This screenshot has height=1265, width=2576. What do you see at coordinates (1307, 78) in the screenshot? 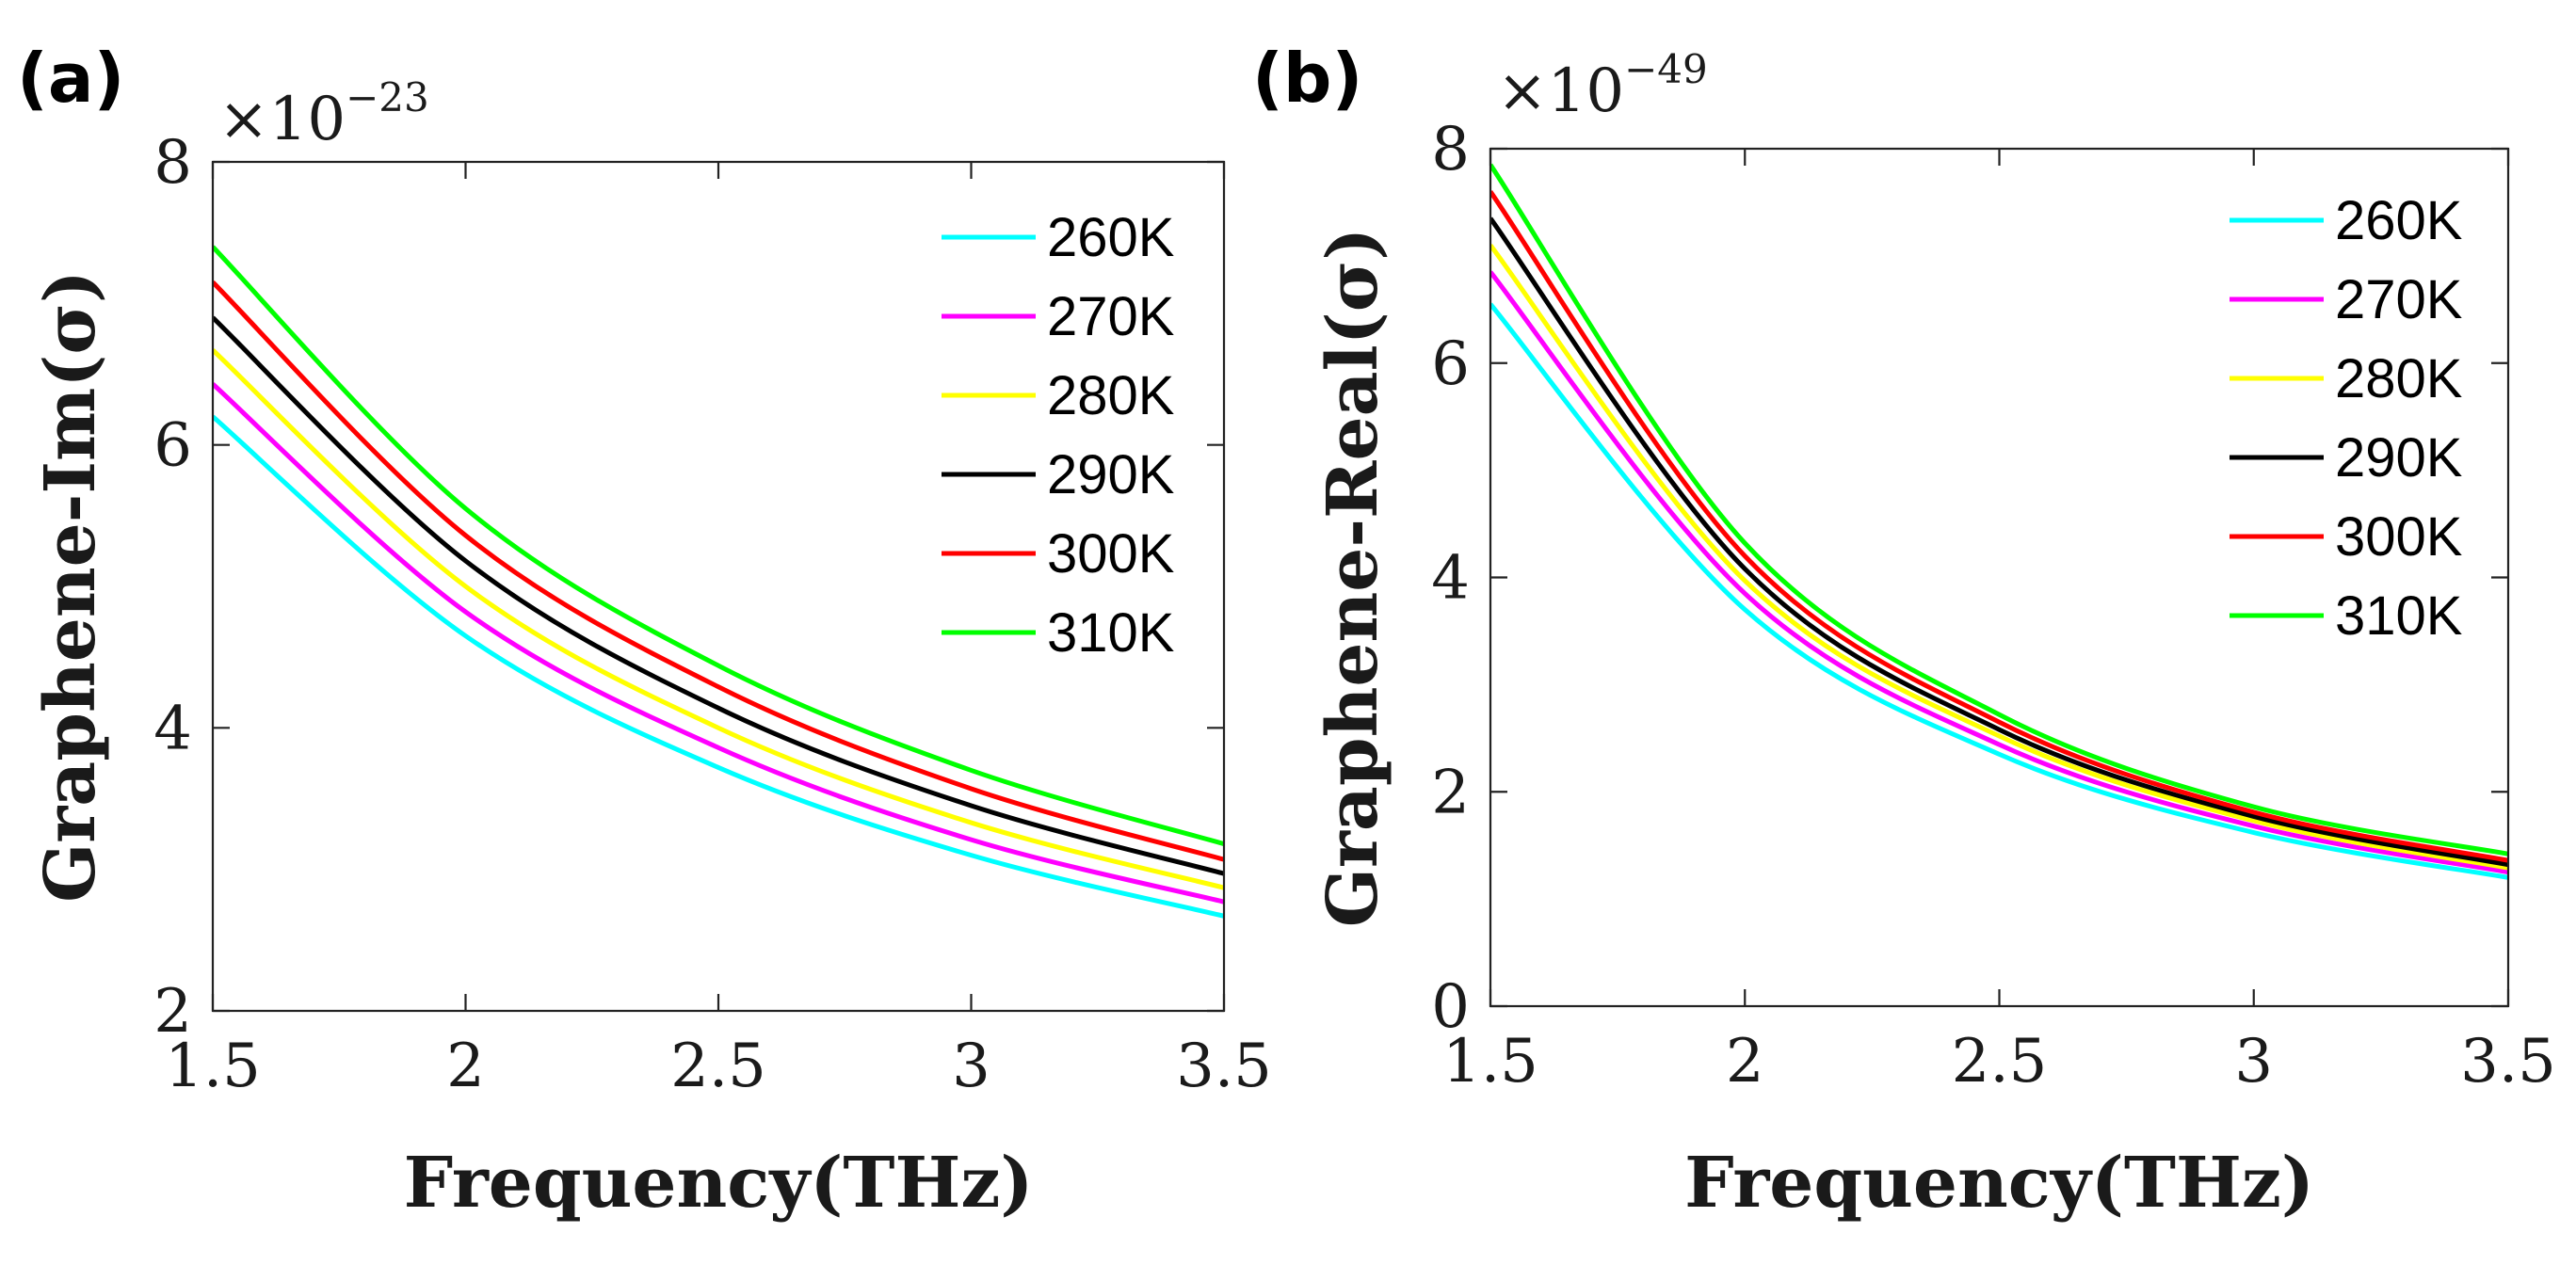
I see `panel-label: (b)` at bounding box center [1307, 78].